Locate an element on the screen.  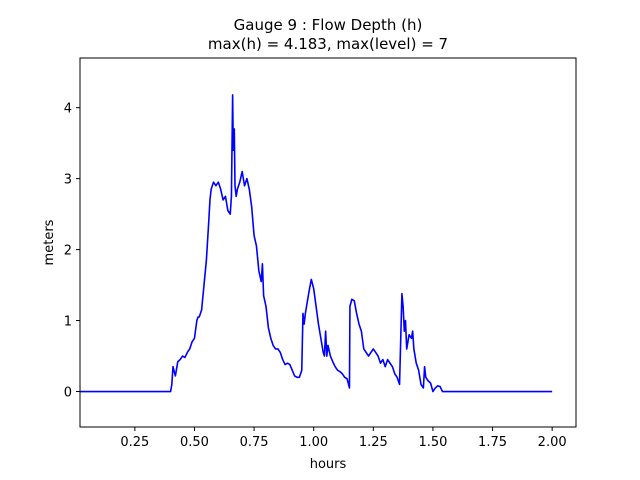
x-tick-label: 1.50 is located at coordinates (432, 442).